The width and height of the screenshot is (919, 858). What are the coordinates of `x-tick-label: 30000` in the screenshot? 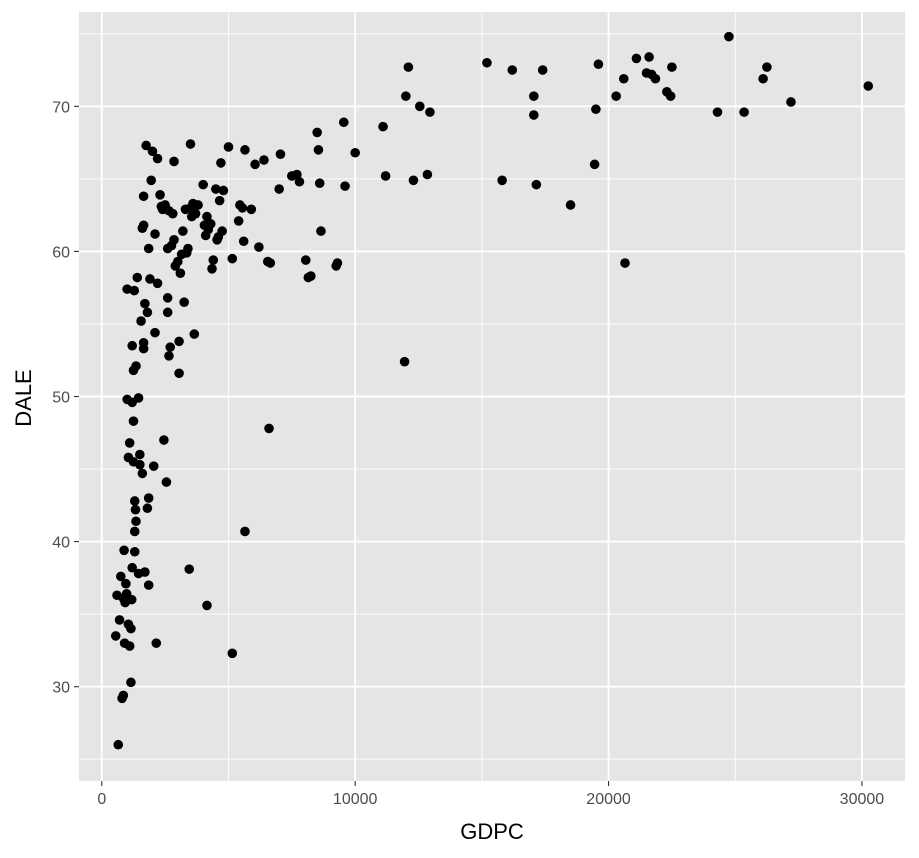 It's located at (862, 799).